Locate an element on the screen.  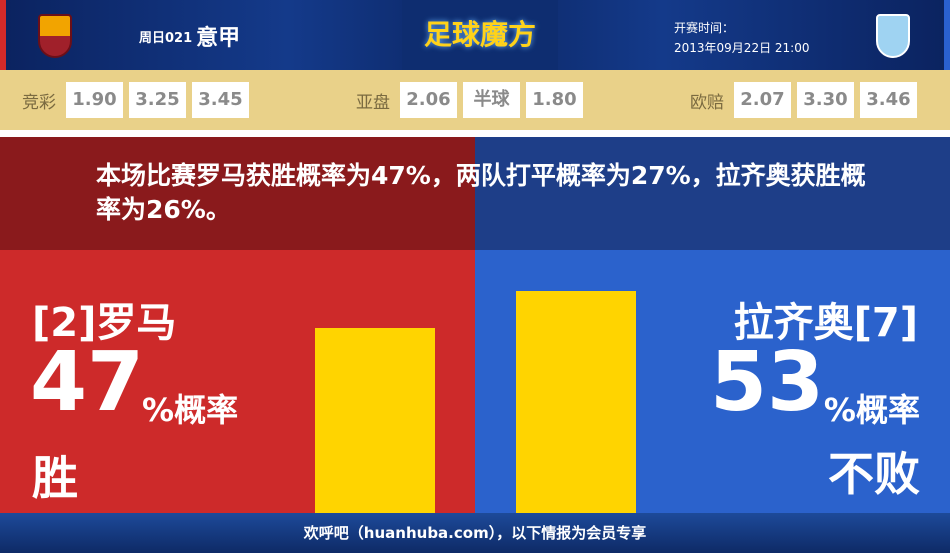
roma-logo-icon is located at coordinates (55, 36).